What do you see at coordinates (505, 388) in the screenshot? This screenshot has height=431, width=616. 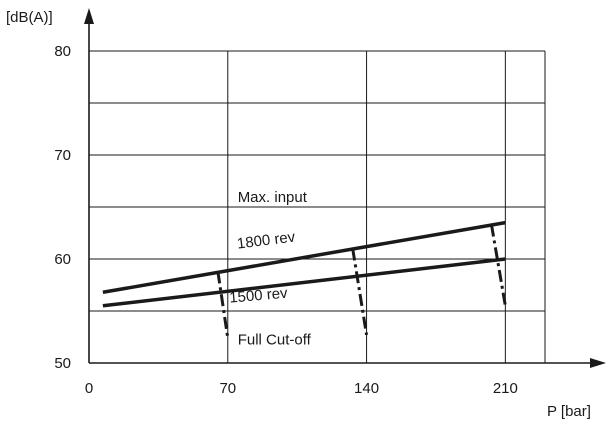 I see `x-tick-label: 210` at bounding box center [505, 388].